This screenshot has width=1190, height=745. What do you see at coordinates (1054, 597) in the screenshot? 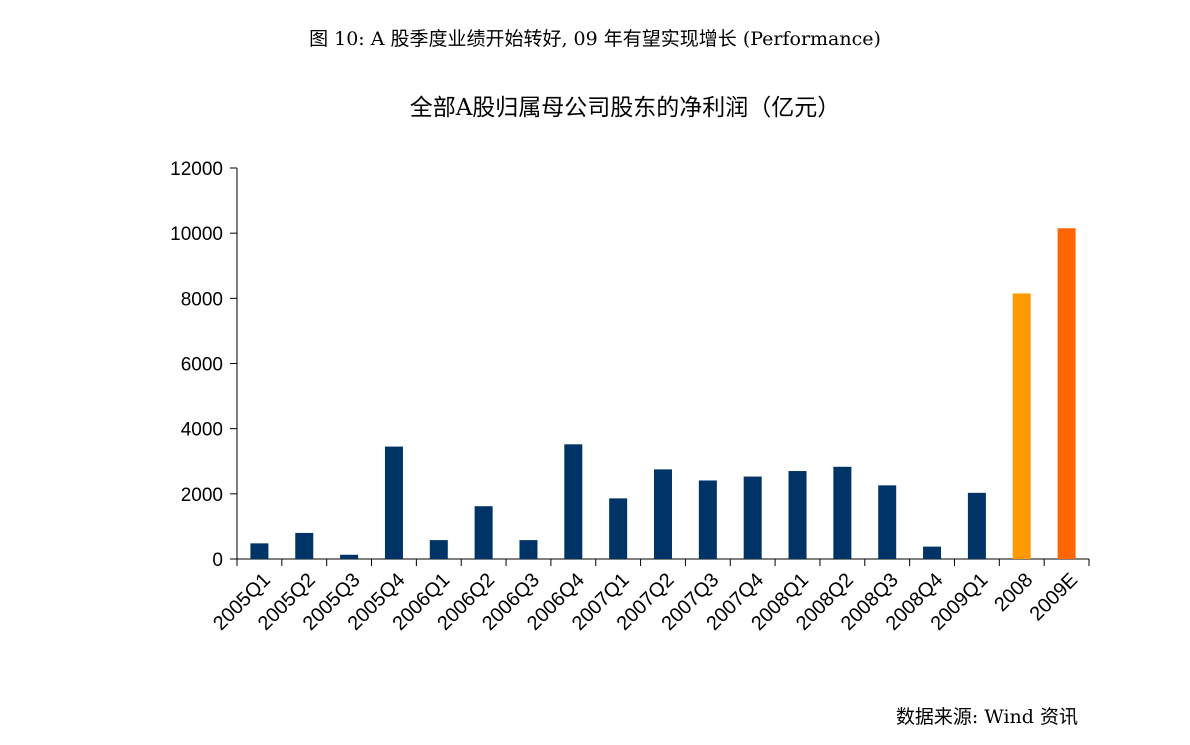
I see `x-tick-label: 2009E` at bounding box center [1054, 597].